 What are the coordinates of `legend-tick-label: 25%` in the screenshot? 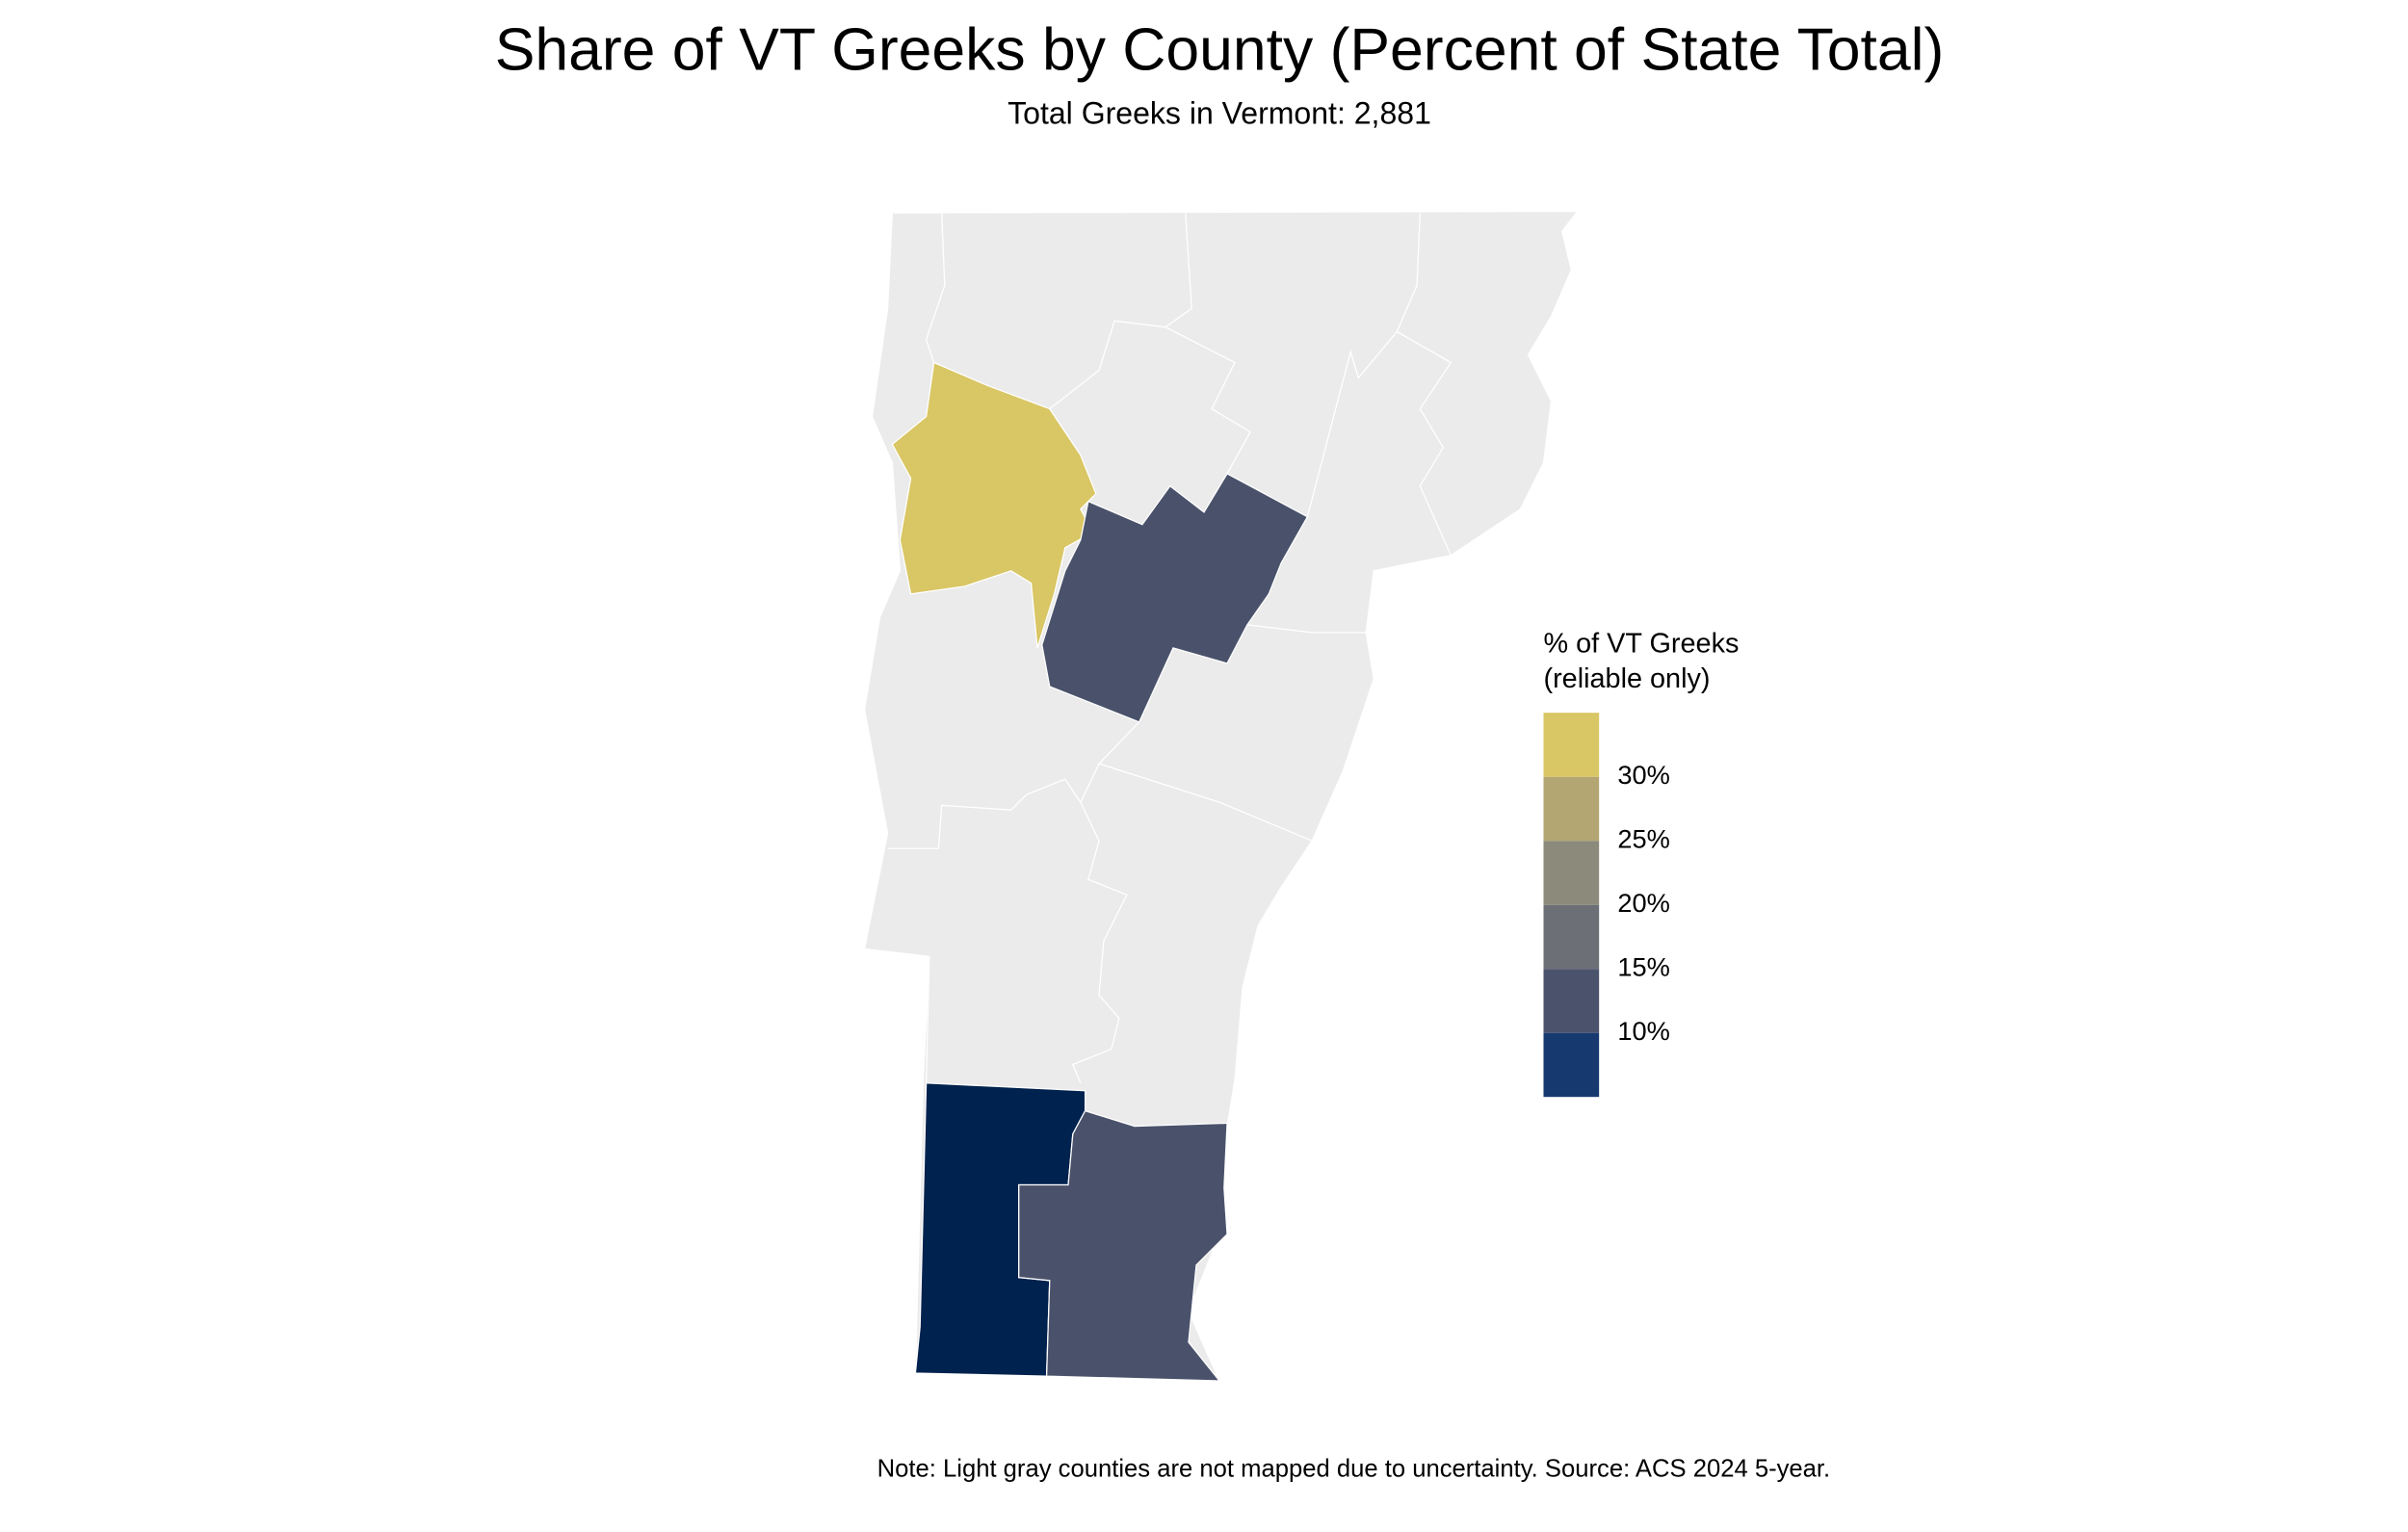 It's located at (1643, 838).